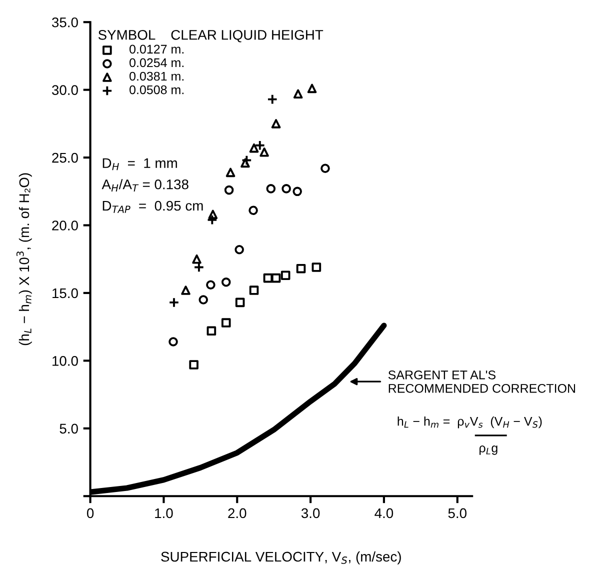  Describe the element at coordinates (482, 381) in the screenshot. I see `annotation: SARGENT ET AL'S RECOMMENDED CORRECTION` at that location.